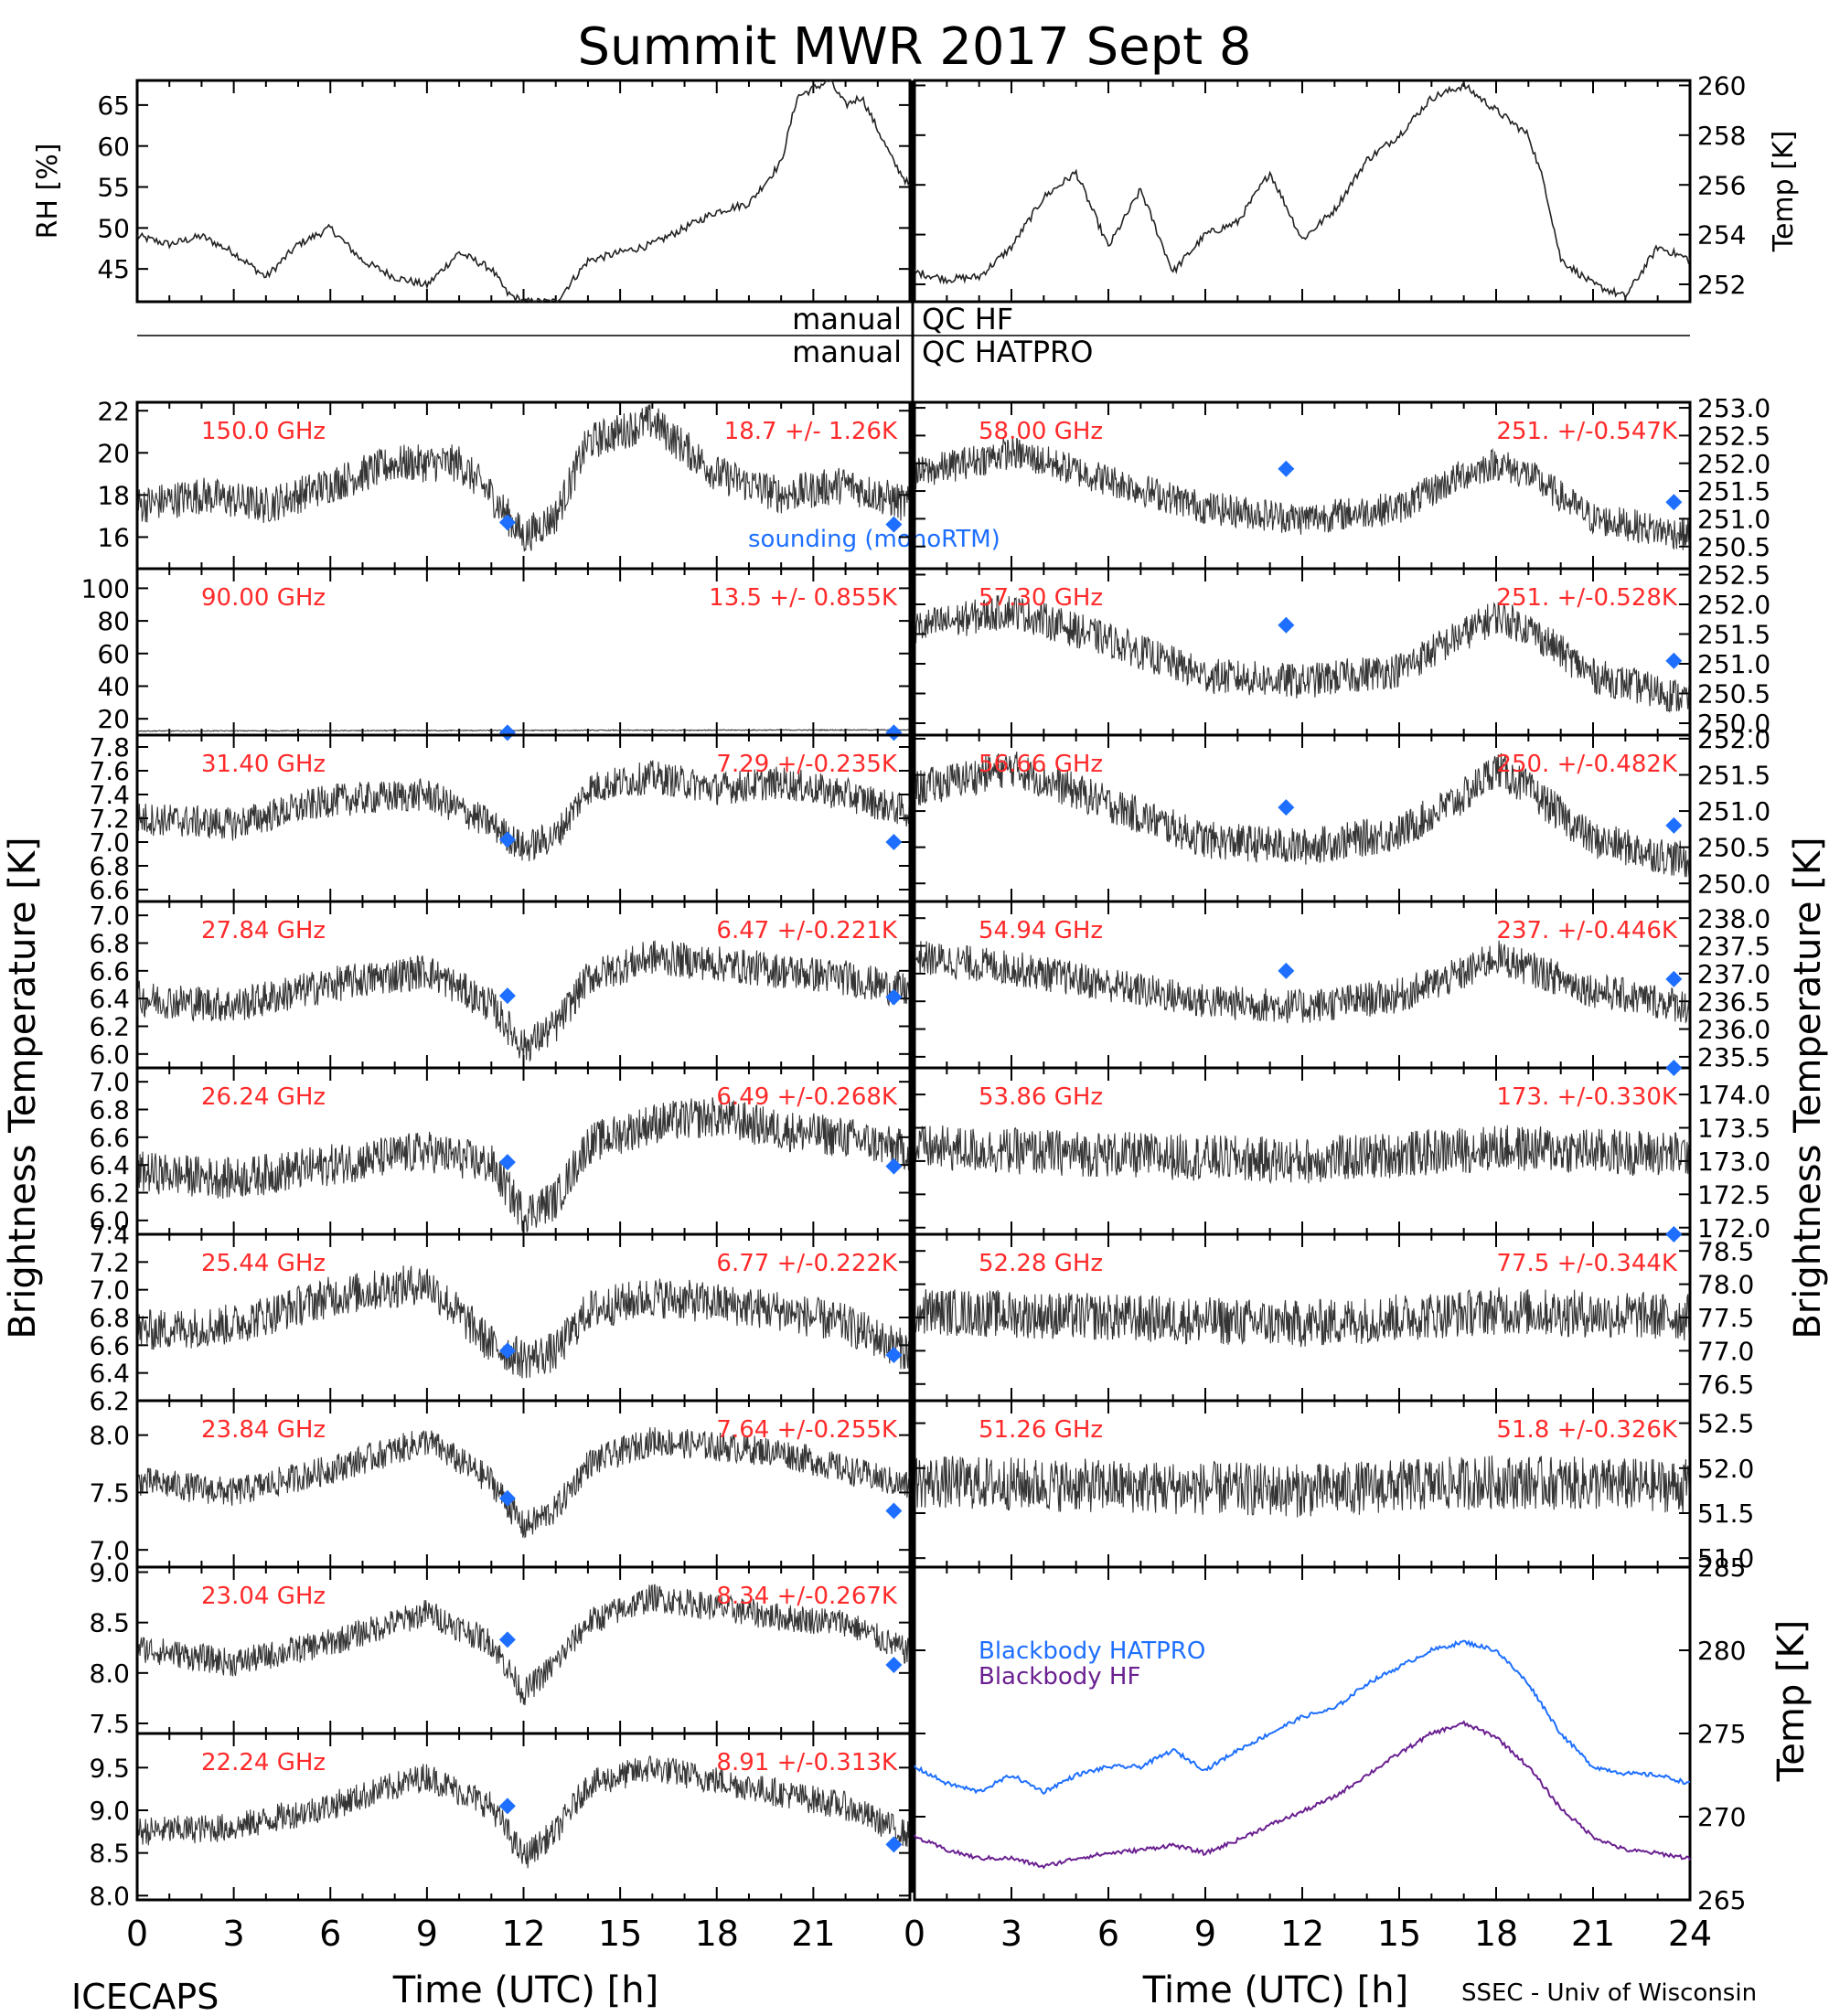 The width and height of the screenshot is (1829, 2016). I want to click on temp-panel-ytick-label-3: 258, so click(1722, 136).